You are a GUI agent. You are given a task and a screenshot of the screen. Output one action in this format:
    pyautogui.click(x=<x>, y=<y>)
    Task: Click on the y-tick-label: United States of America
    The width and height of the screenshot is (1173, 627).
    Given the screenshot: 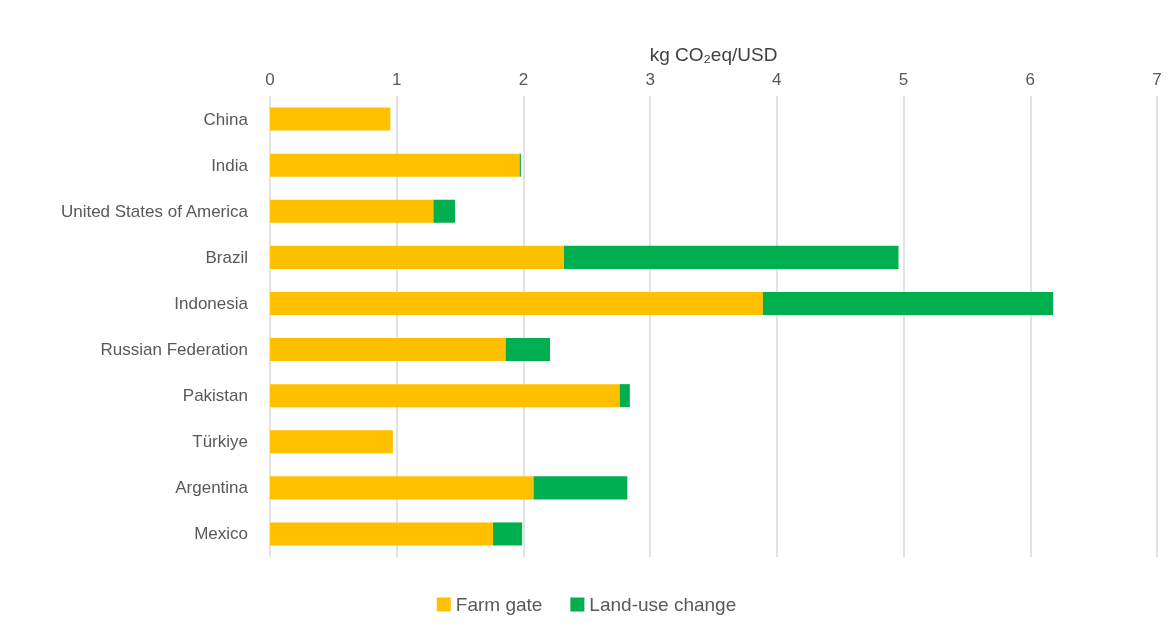 What is the action you would take?
    pyautogui.click(x=154, y=211)
    